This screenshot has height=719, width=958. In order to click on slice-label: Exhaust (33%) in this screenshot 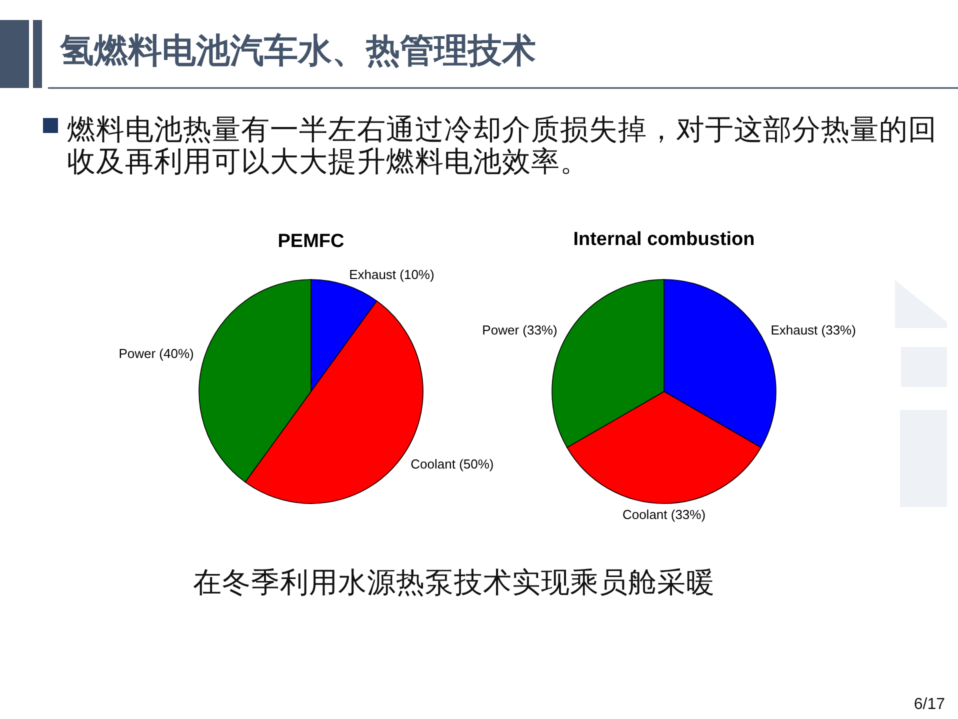, I will do `click(813, 330)`.